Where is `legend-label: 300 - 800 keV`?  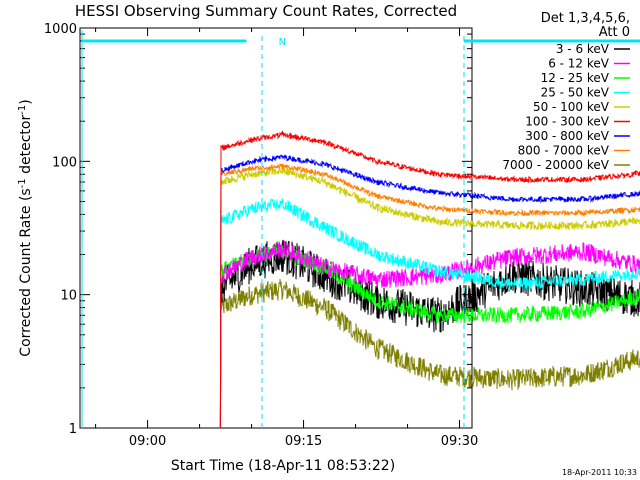 legend-label: 300 - 800 keV is located at coordinates (567, 136).